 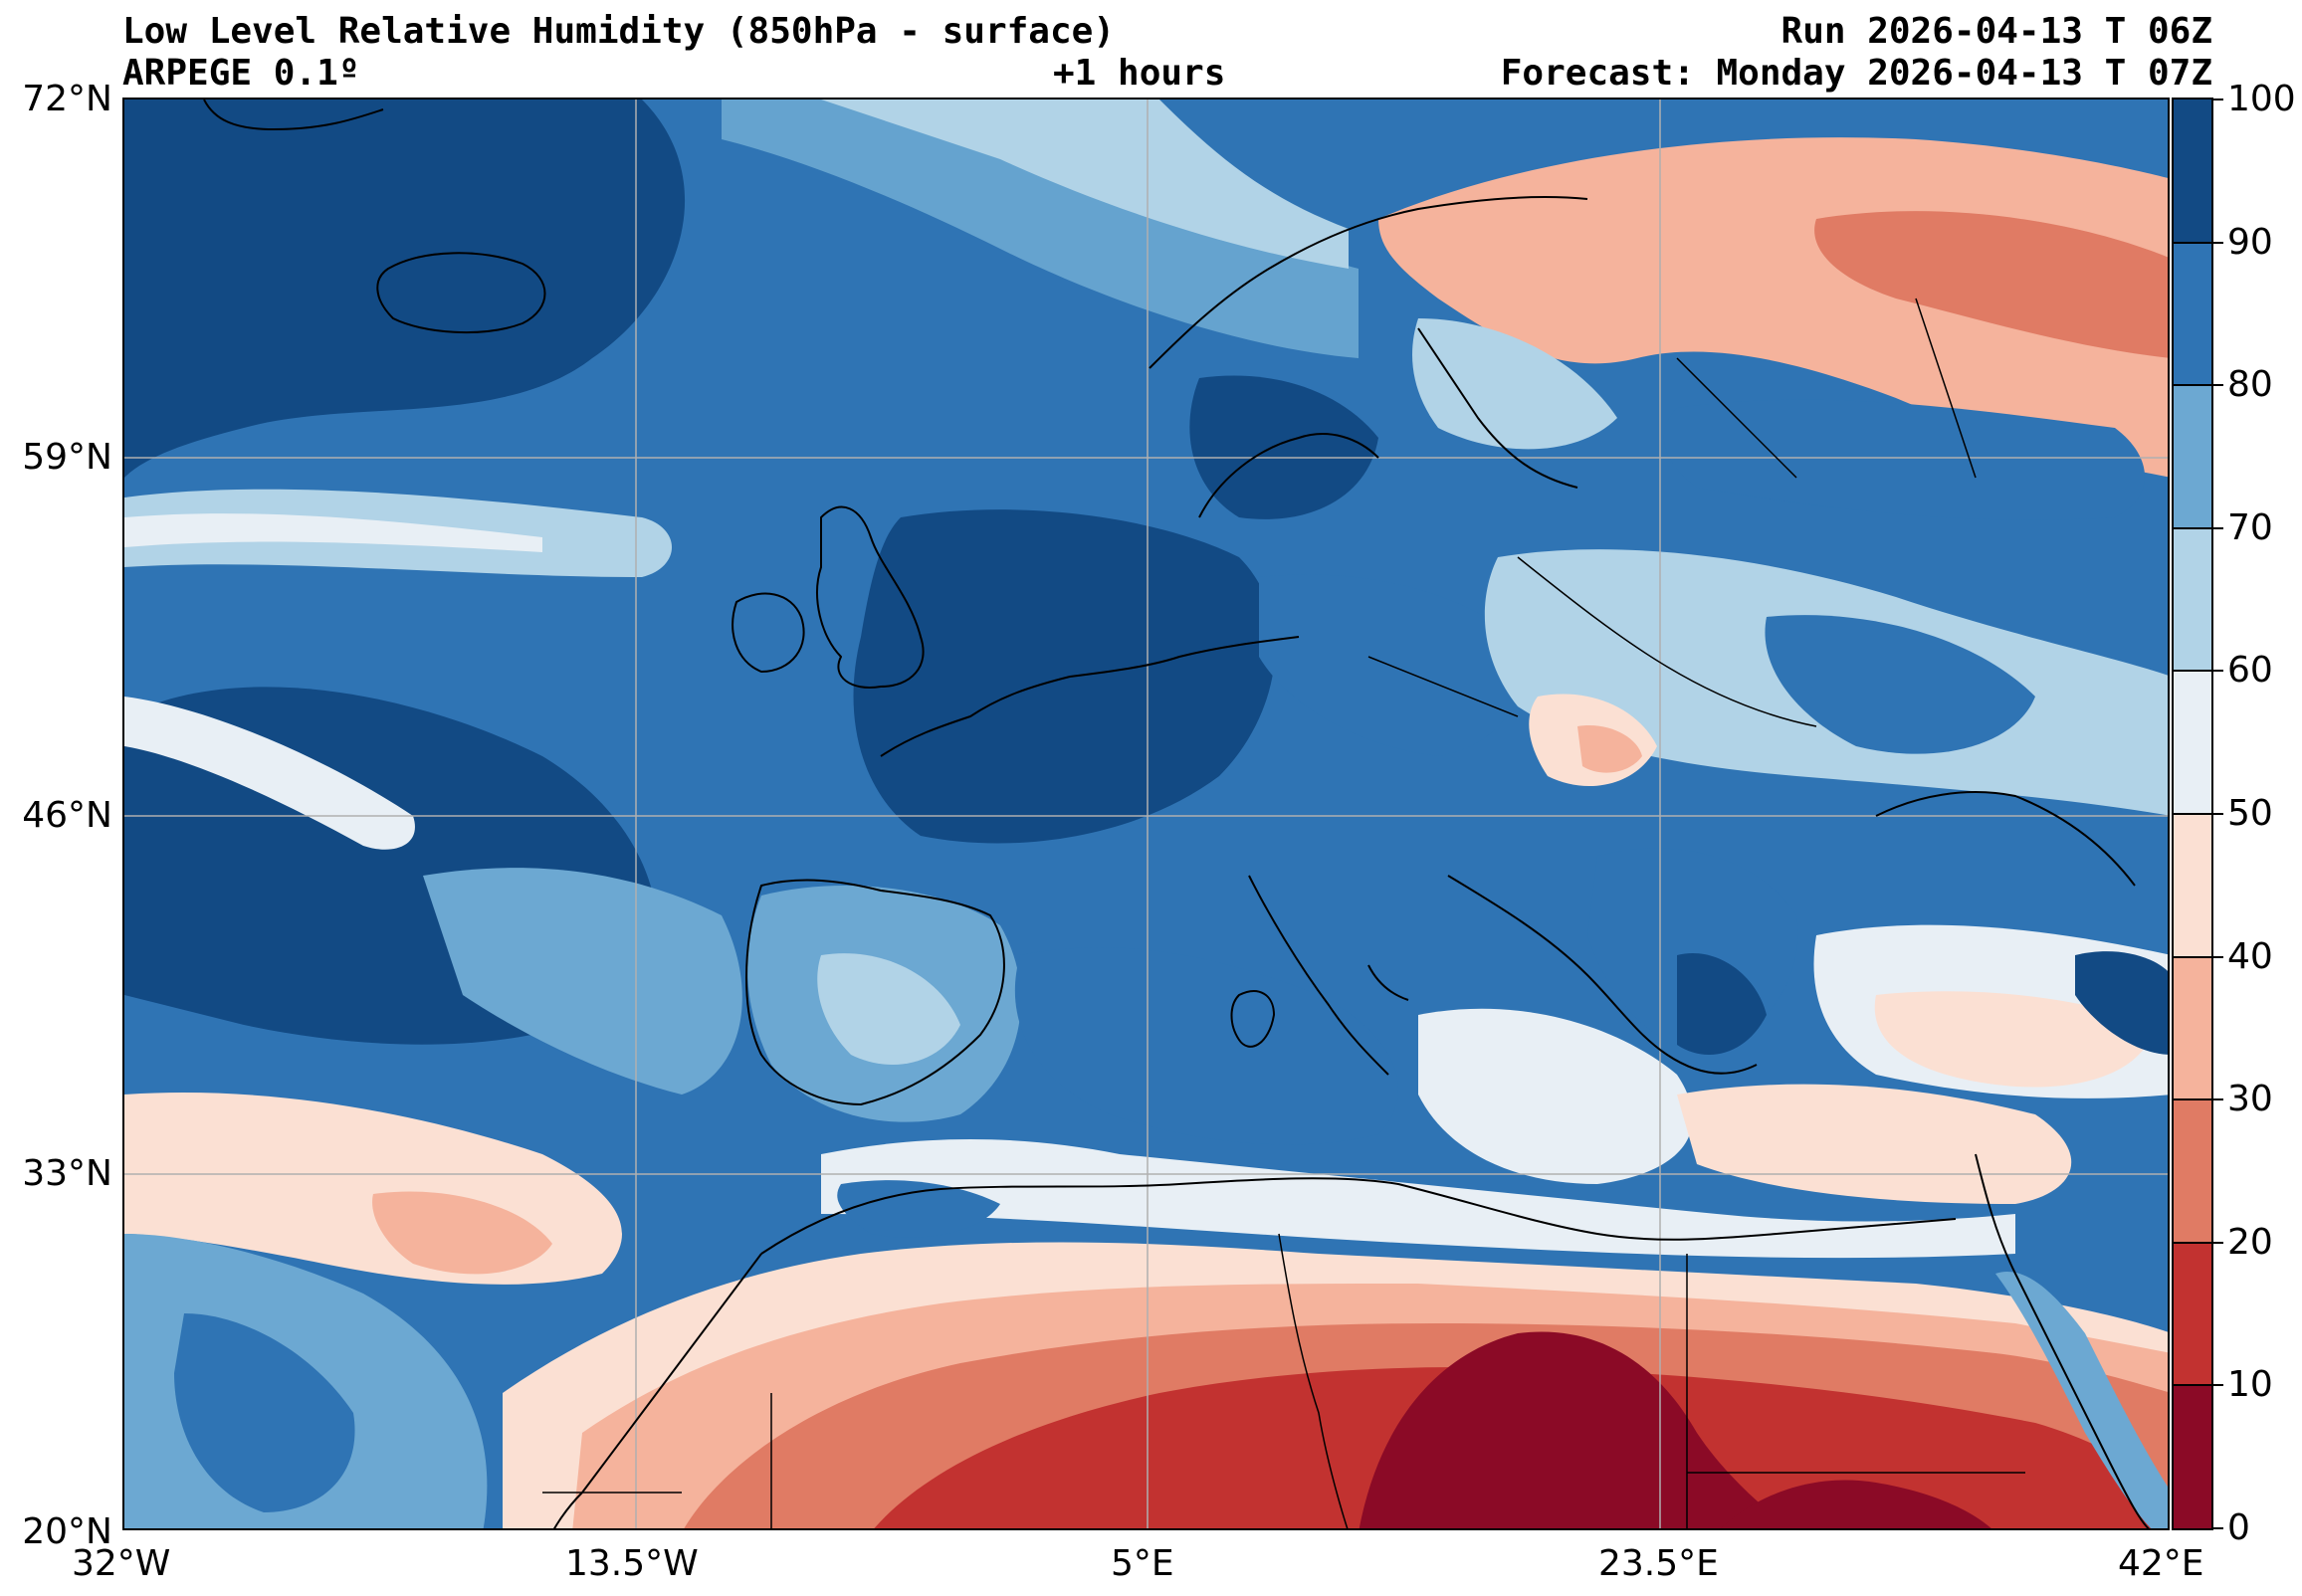 What do you see at coordinates (1856, 74) in the screenshot?
I see `forecast-time: Forecast: Monday 2026-04-13 T 07Z` at bounding box center [1856, 74].